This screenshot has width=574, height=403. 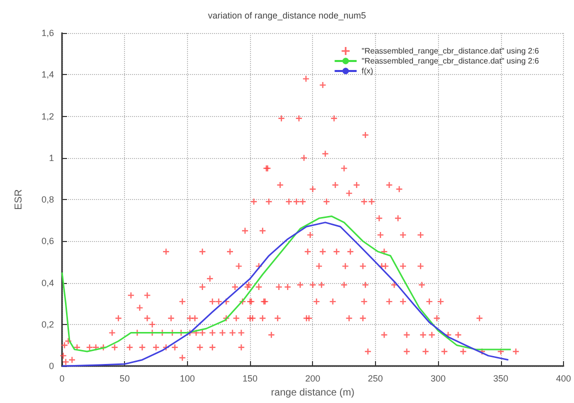 What do you see at coordinates (47, 241) in the screenshot?
I see `y-tick-label: 0,6` at bounding box center [47, 241].